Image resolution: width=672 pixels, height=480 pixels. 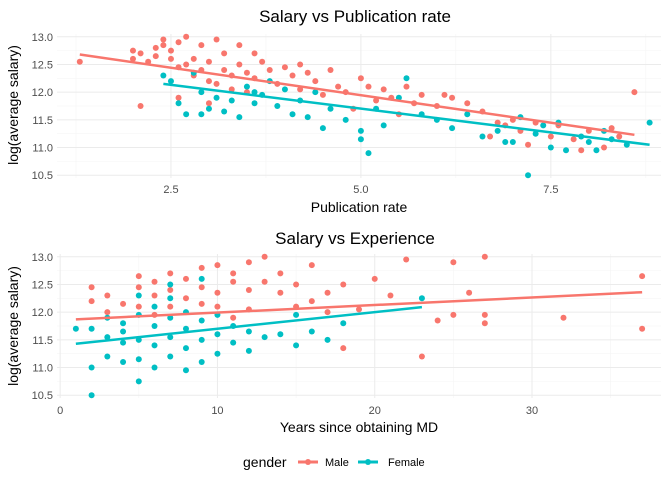 I want to click on y-tick-label: 10.5, so click(x=42, y=396).